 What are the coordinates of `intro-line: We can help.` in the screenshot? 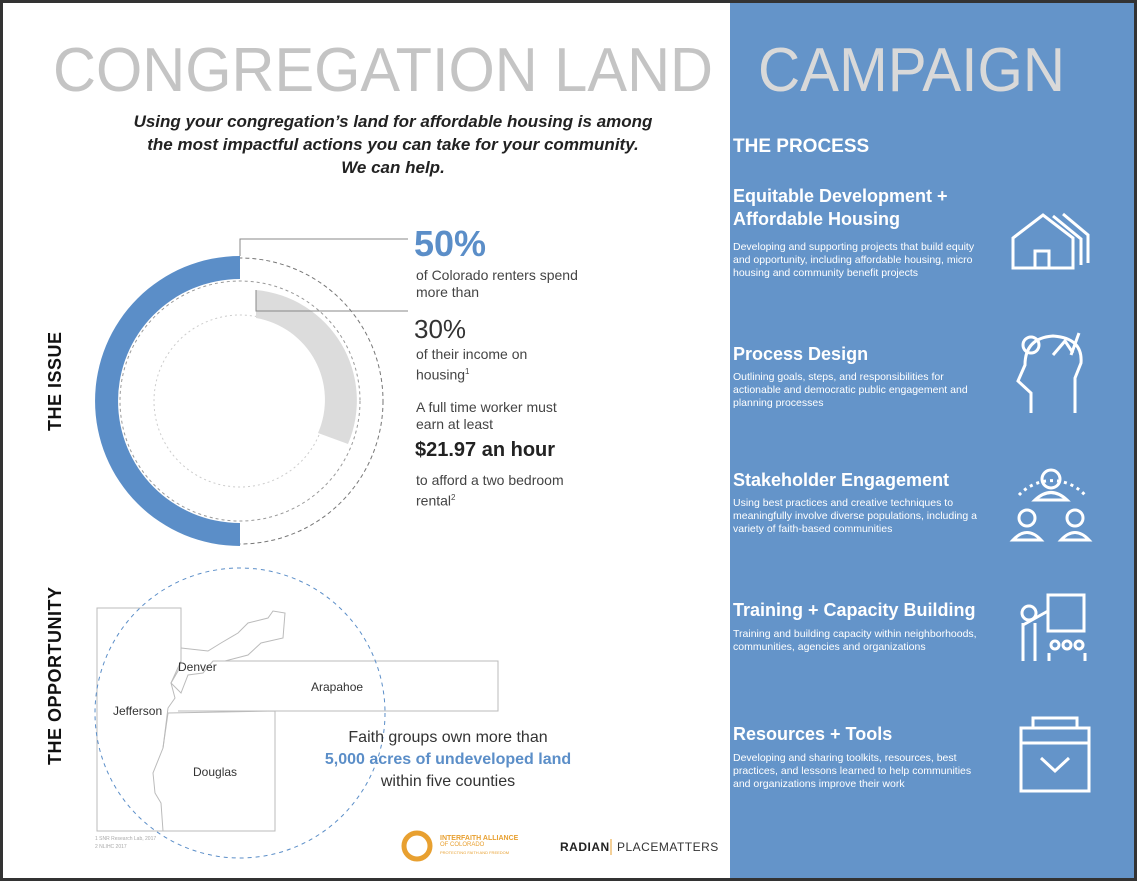 It's located at (393, 167).